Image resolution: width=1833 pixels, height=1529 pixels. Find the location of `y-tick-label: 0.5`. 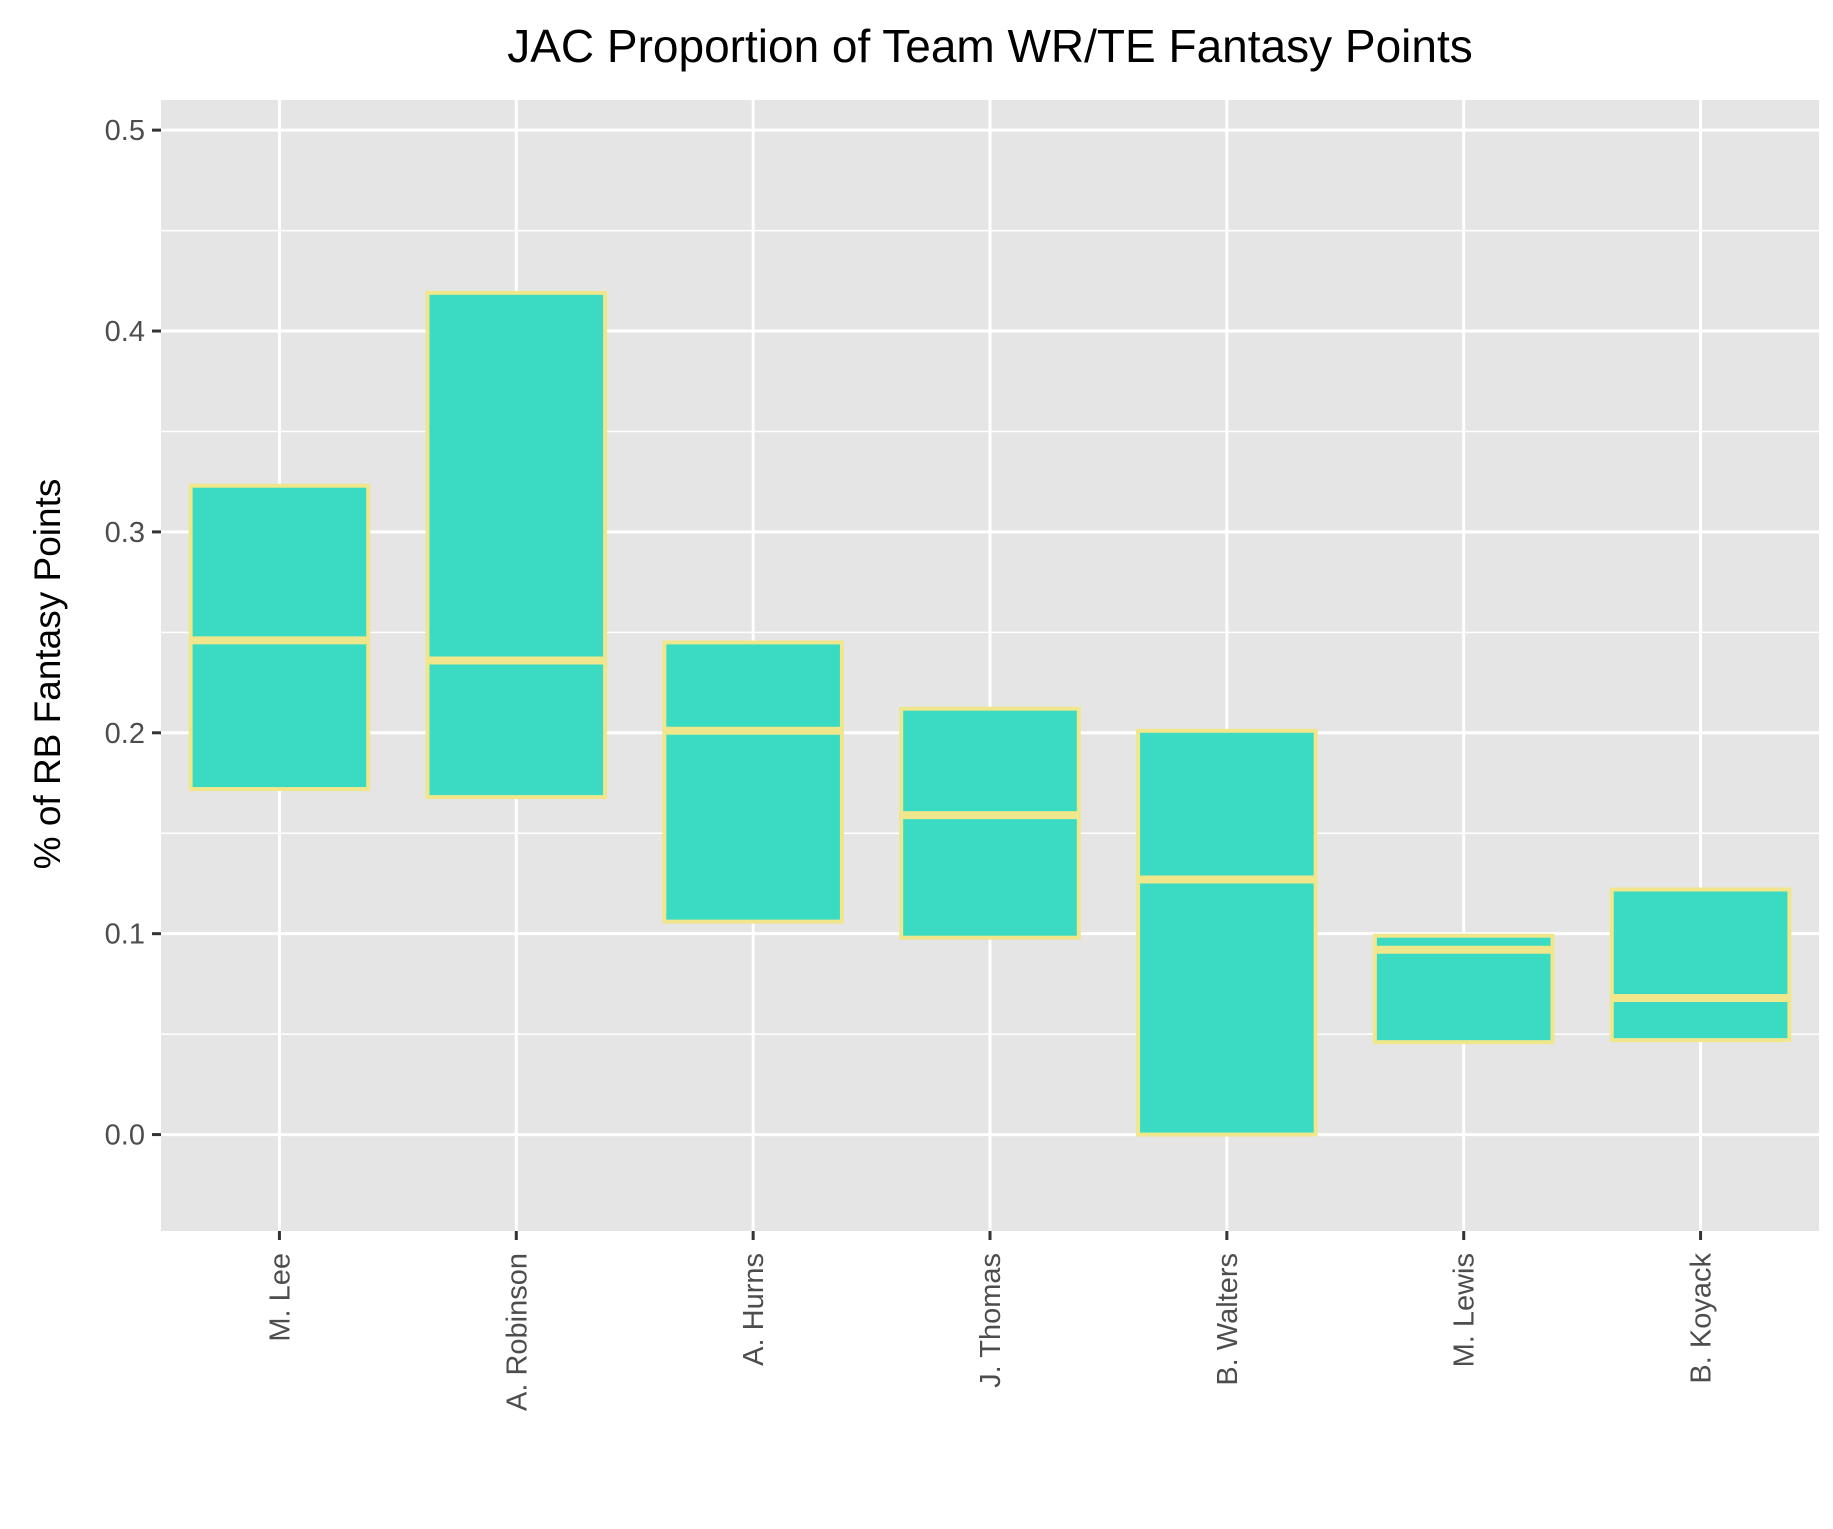

y-tick-label: 0.5 is located at coordinates (125, 131).